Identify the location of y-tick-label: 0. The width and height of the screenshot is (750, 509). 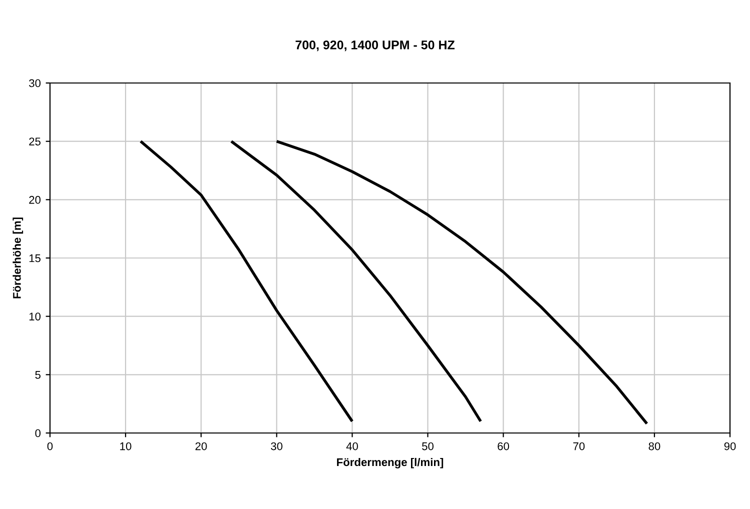
(38, 433).